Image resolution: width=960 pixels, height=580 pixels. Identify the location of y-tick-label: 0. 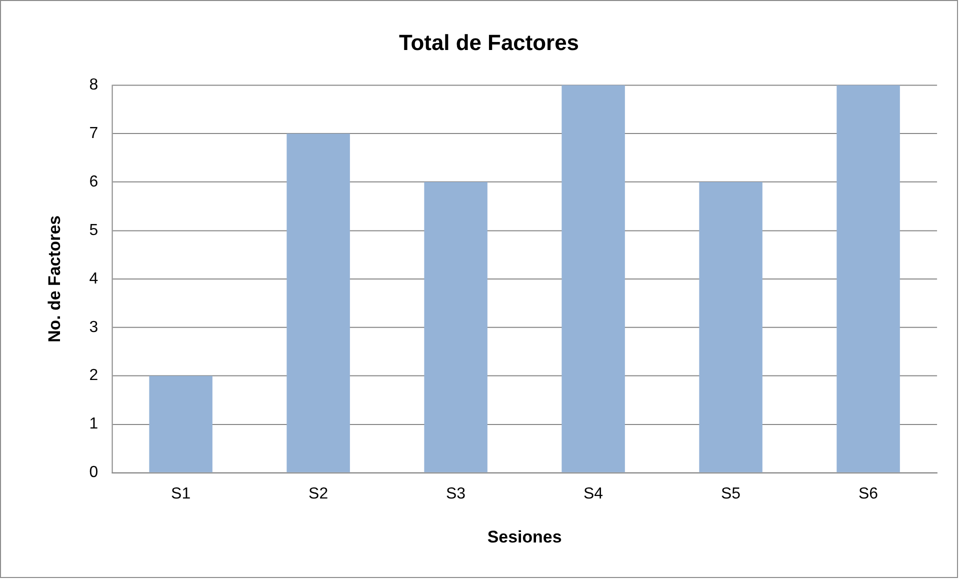
(93, 473).